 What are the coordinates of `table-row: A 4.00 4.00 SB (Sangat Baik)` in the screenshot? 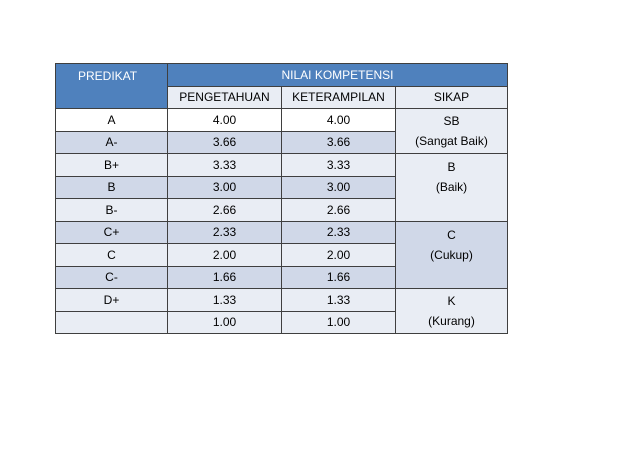 It's located at (281, 131).